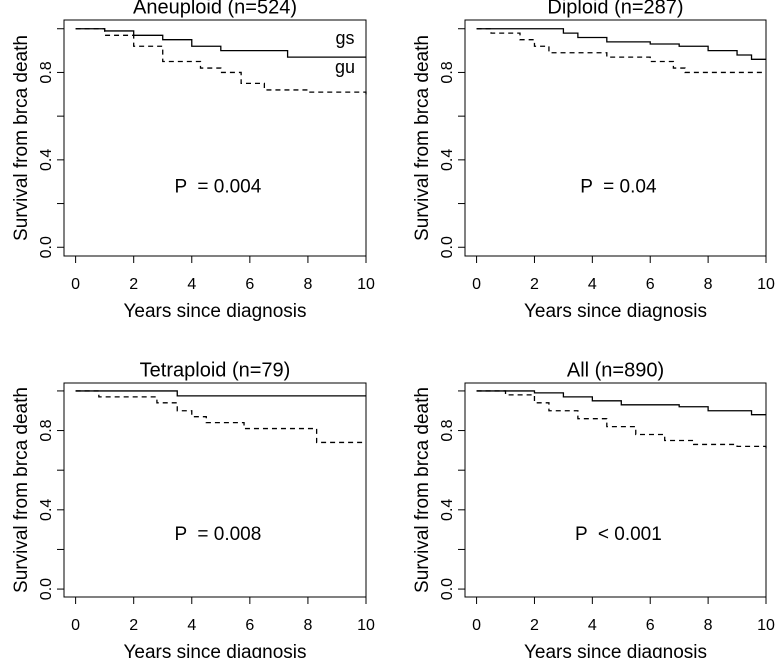 The height and width of the screenshot is (658, 776). Describe the element at coordinates (618, 534) in the screenshot. I see `annotation: P < 0.001` at that location.